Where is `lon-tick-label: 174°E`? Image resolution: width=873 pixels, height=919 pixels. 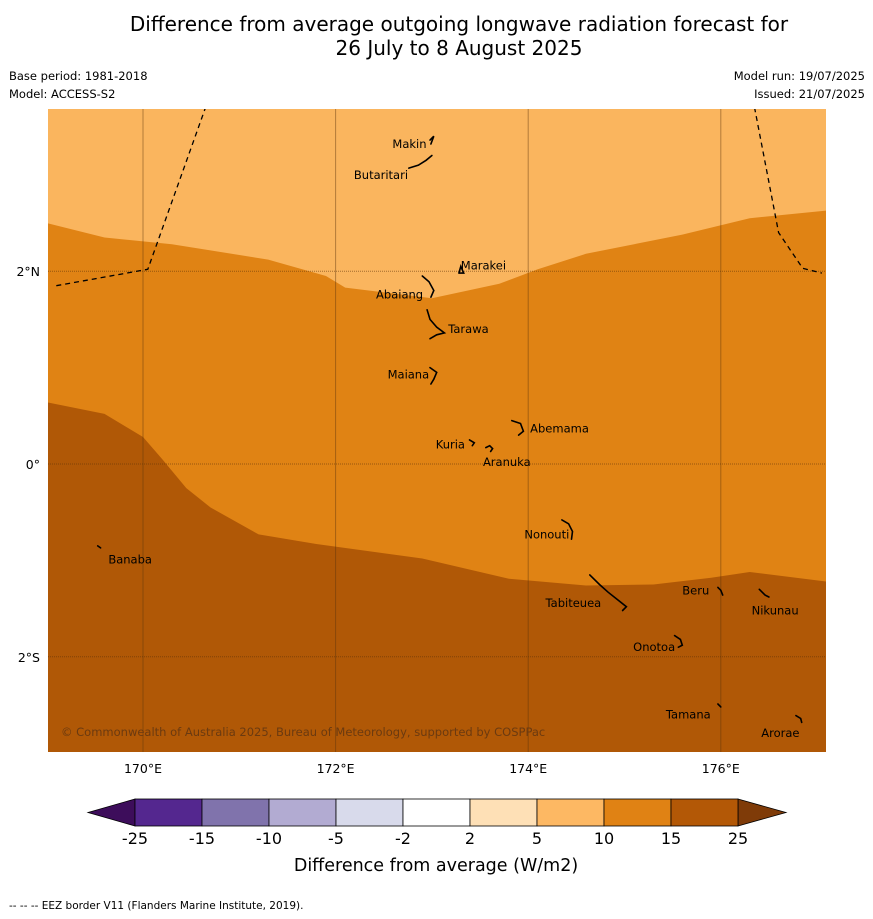
lon-tick-label: 174°E is located at coordinates (528, 768).